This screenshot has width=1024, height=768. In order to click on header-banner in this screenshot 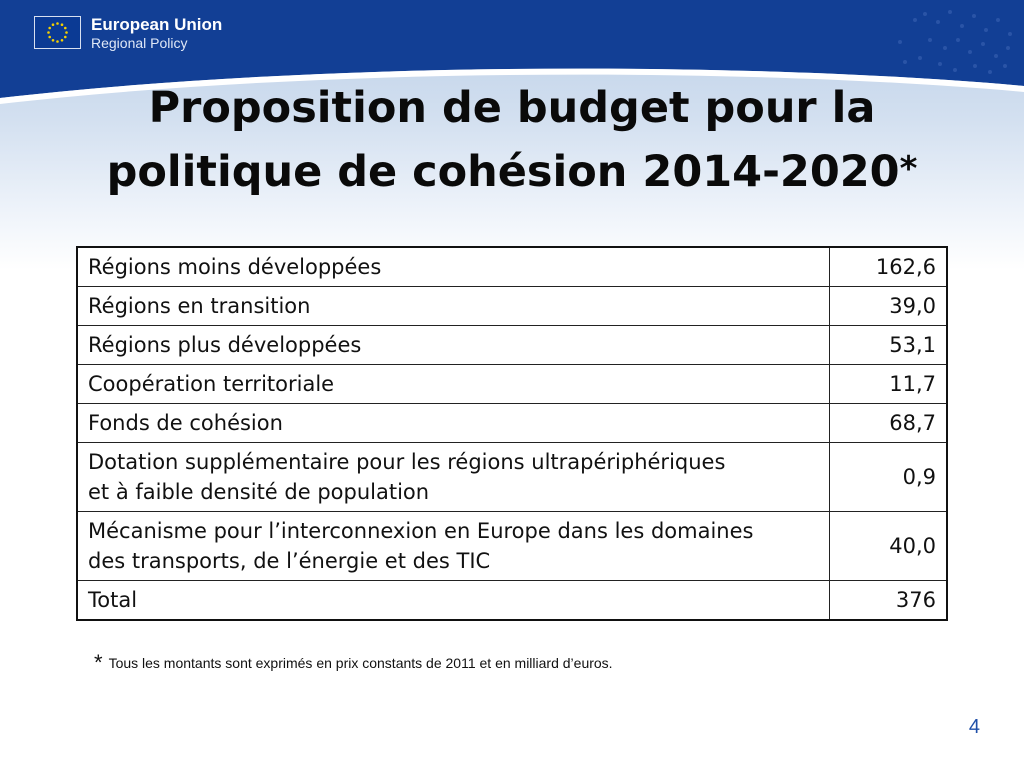, I will do `click(512, 52)`.